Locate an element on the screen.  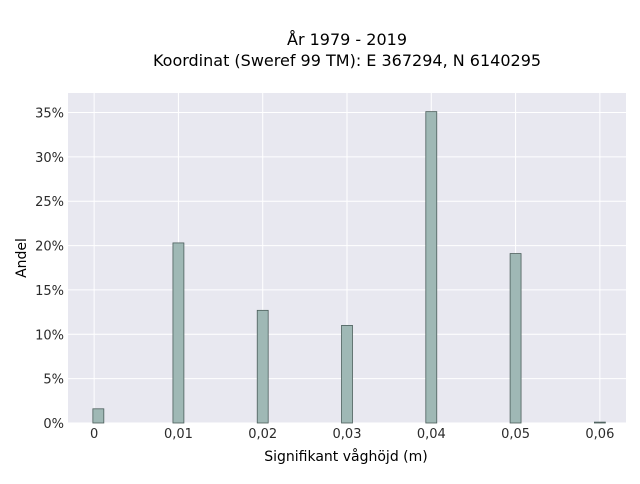
x-tick-label: 0,03 is located at coordinates (347, 434).